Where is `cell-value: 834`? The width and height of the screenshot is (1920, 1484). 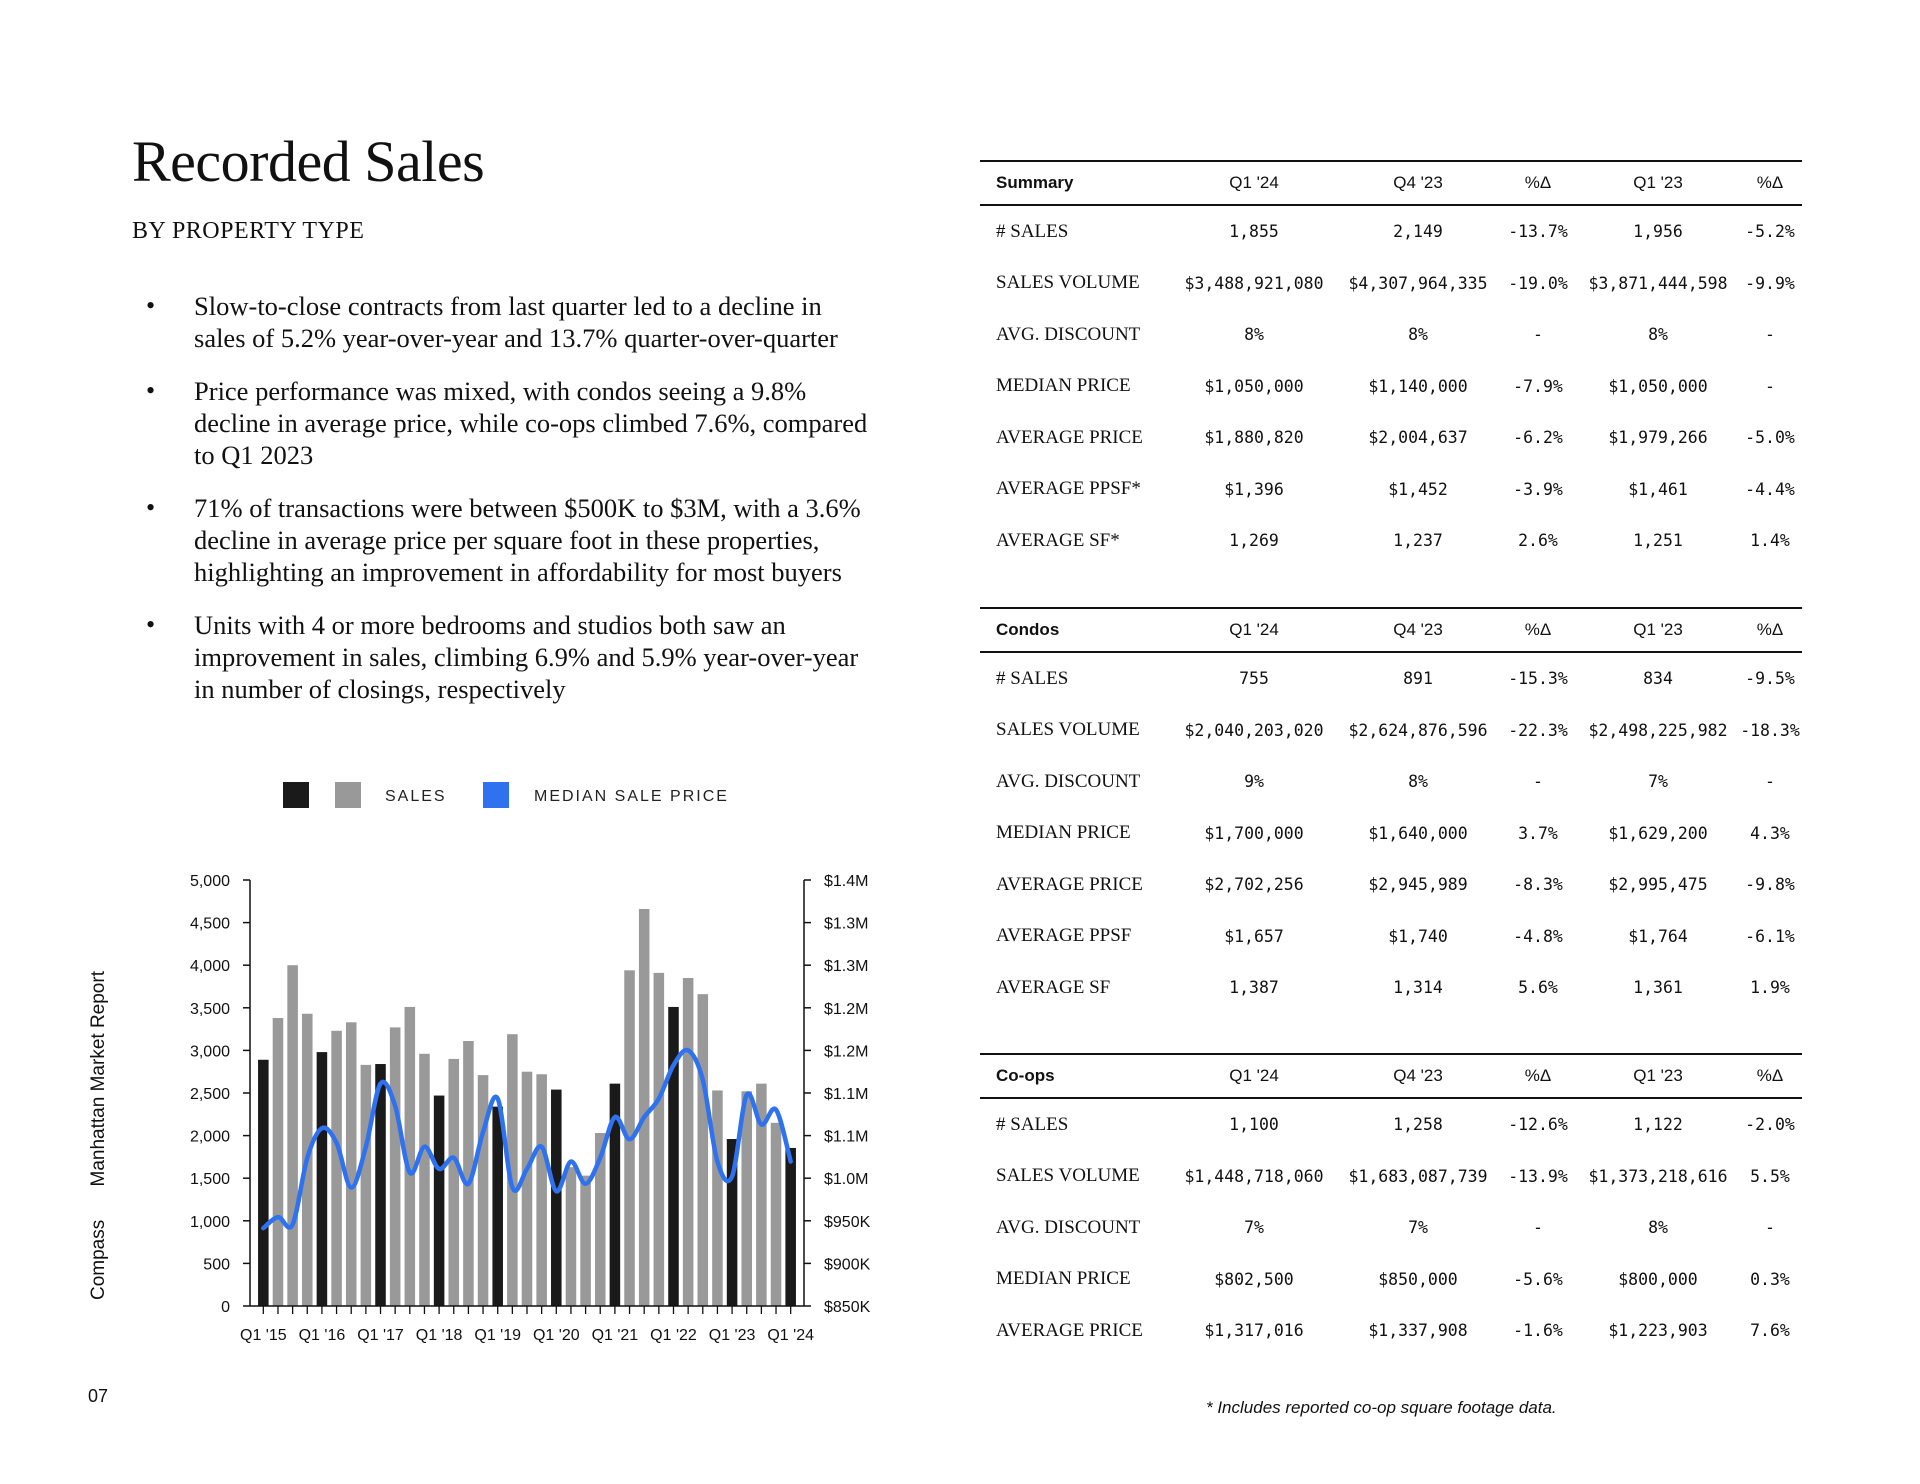 cell-value: 834 is located at coordinates (1658, 679).